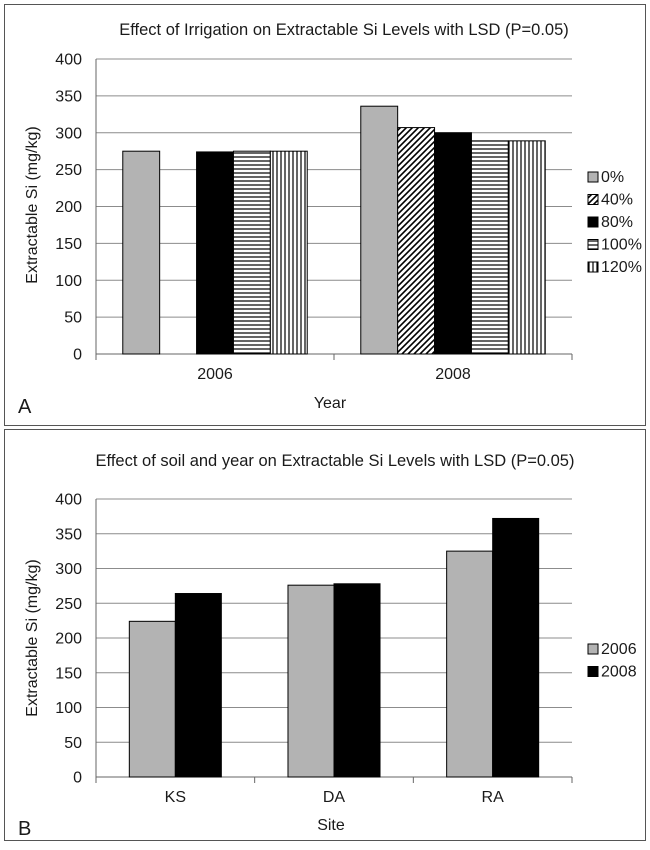 This screenshot has height=850, width=650. I want to click on panel-b-letter: B, so click(24, 829).